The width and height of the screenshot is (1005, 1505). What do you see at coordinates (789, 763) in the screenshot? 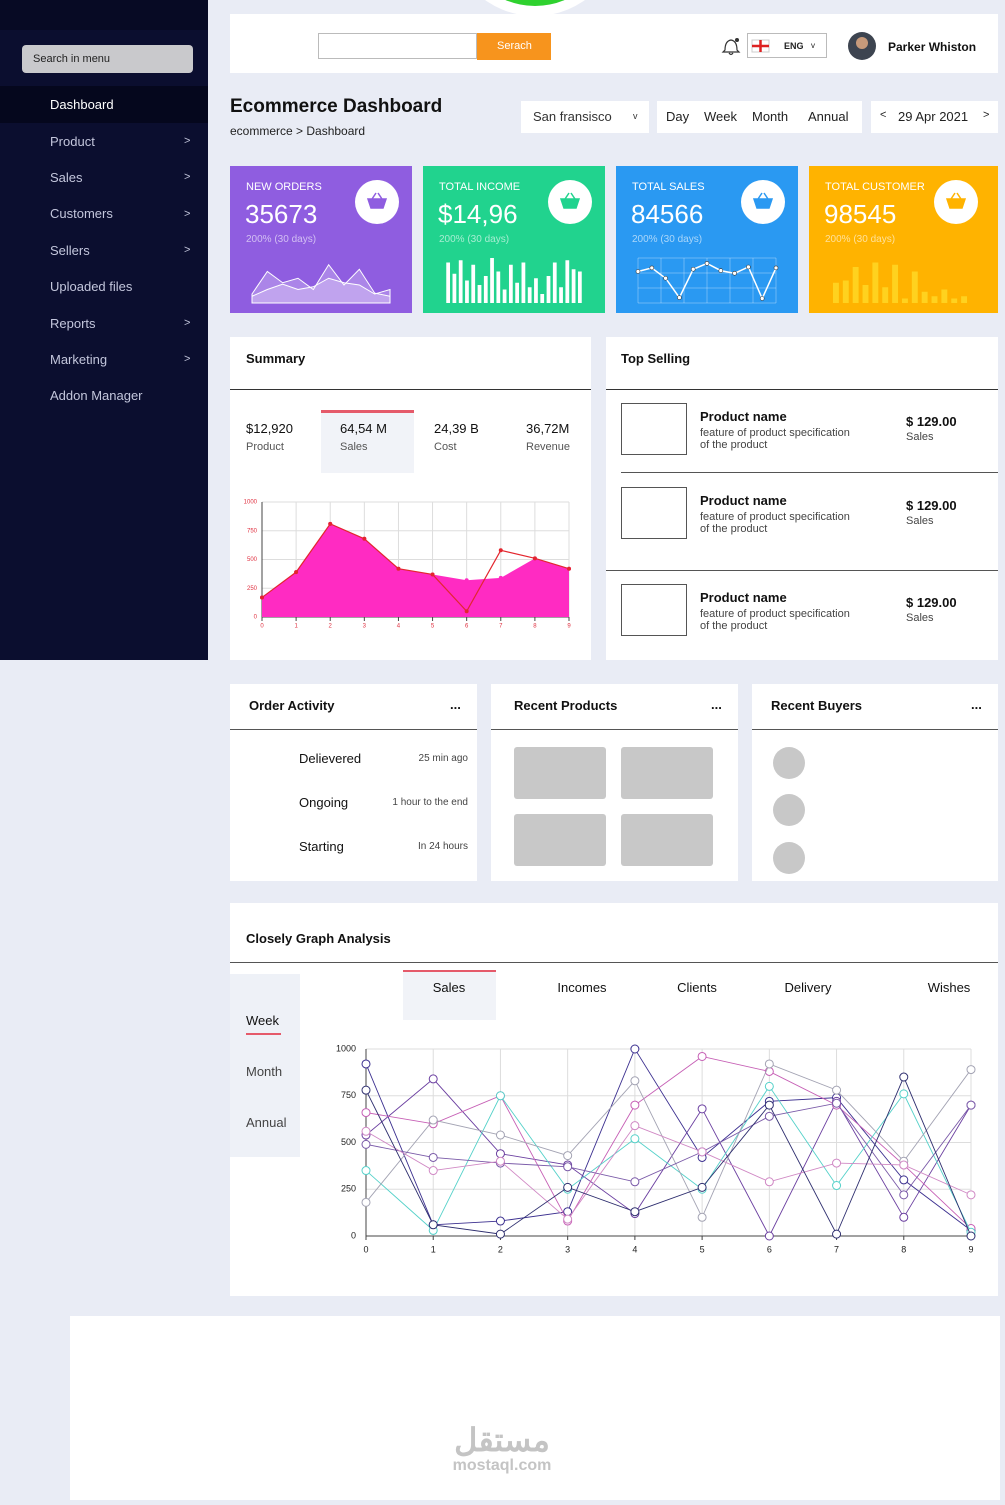
I see `buyer-avatar` at bounding box center [789, 763].